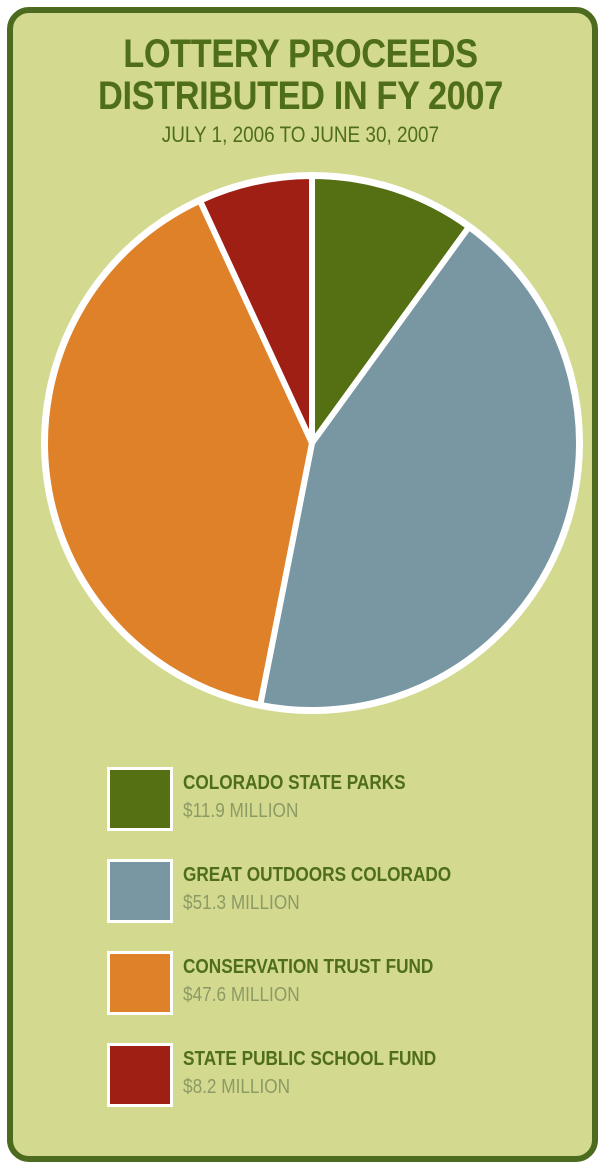 The width and height of the screenshot is (601, 1162). I want to click on legend-label: COLORADO STATE PARKS, so click(294, 783).